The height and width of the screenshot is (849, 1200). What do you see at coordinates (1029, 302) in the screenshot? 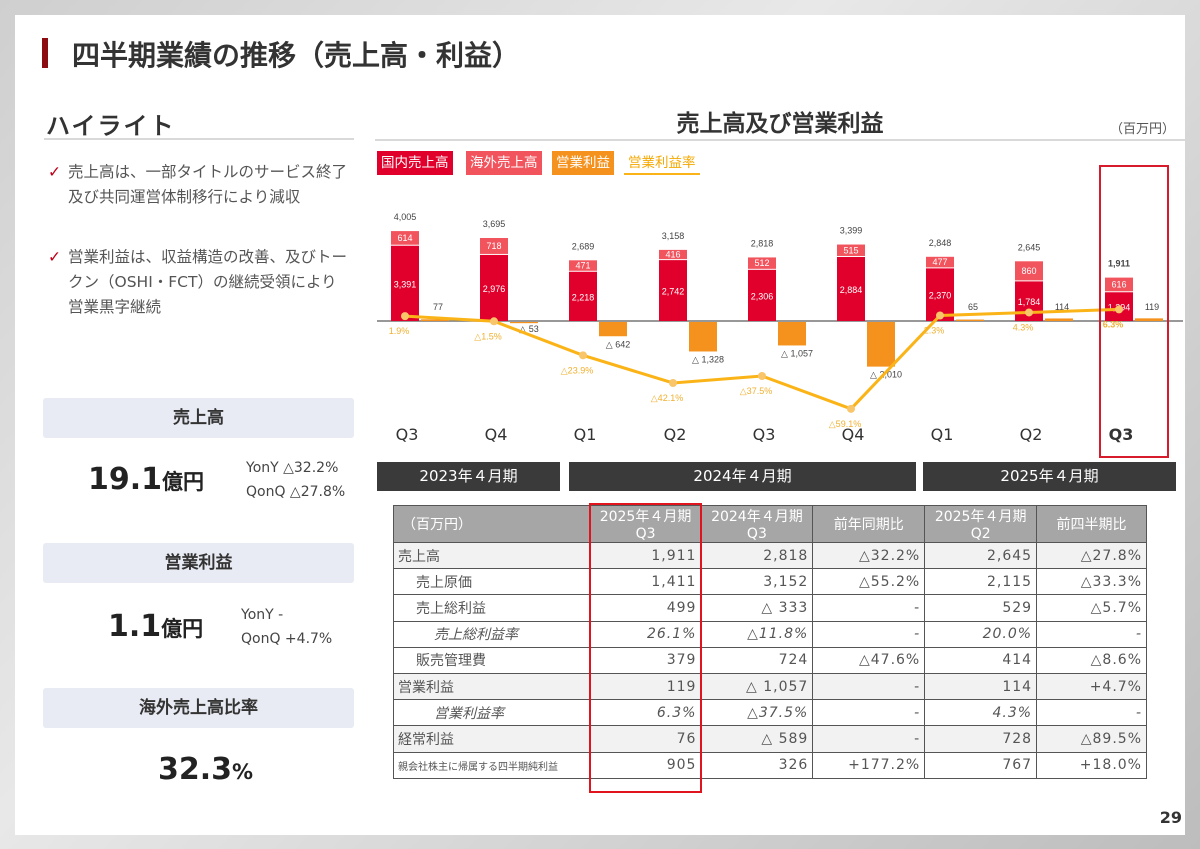
I see `data-label-domestic: 1,784` at bounding box center [1029, 302].